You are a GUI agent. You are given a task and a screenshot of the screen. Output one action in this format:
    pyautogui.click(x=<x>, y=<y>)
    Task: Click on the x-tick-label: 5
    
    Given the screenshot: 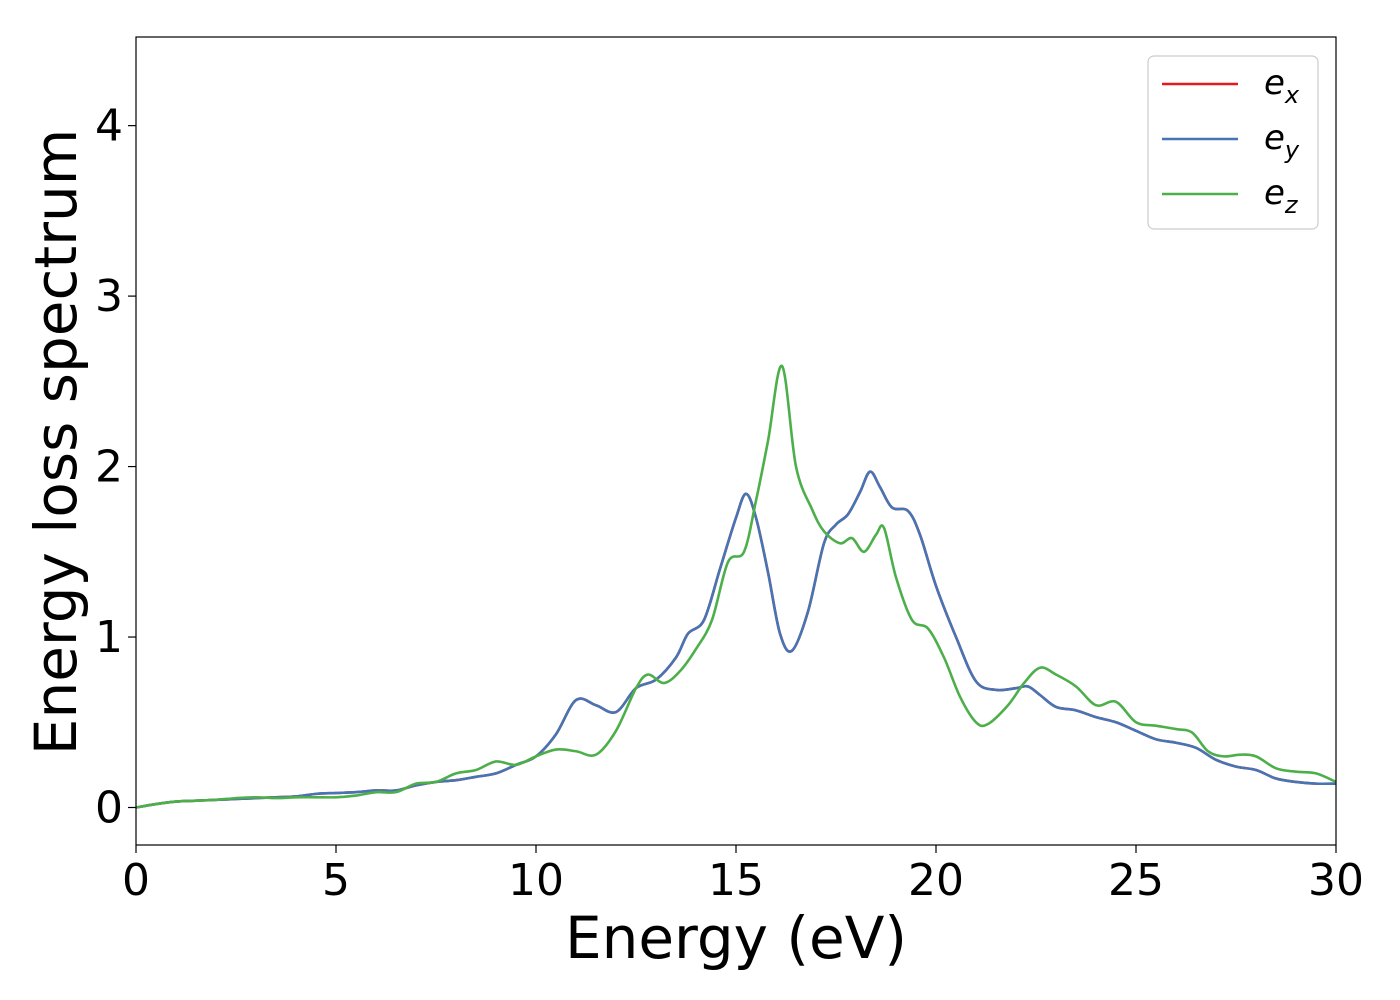 What is the action you would take?
    pyautogui.click(x=336, y=880)
    